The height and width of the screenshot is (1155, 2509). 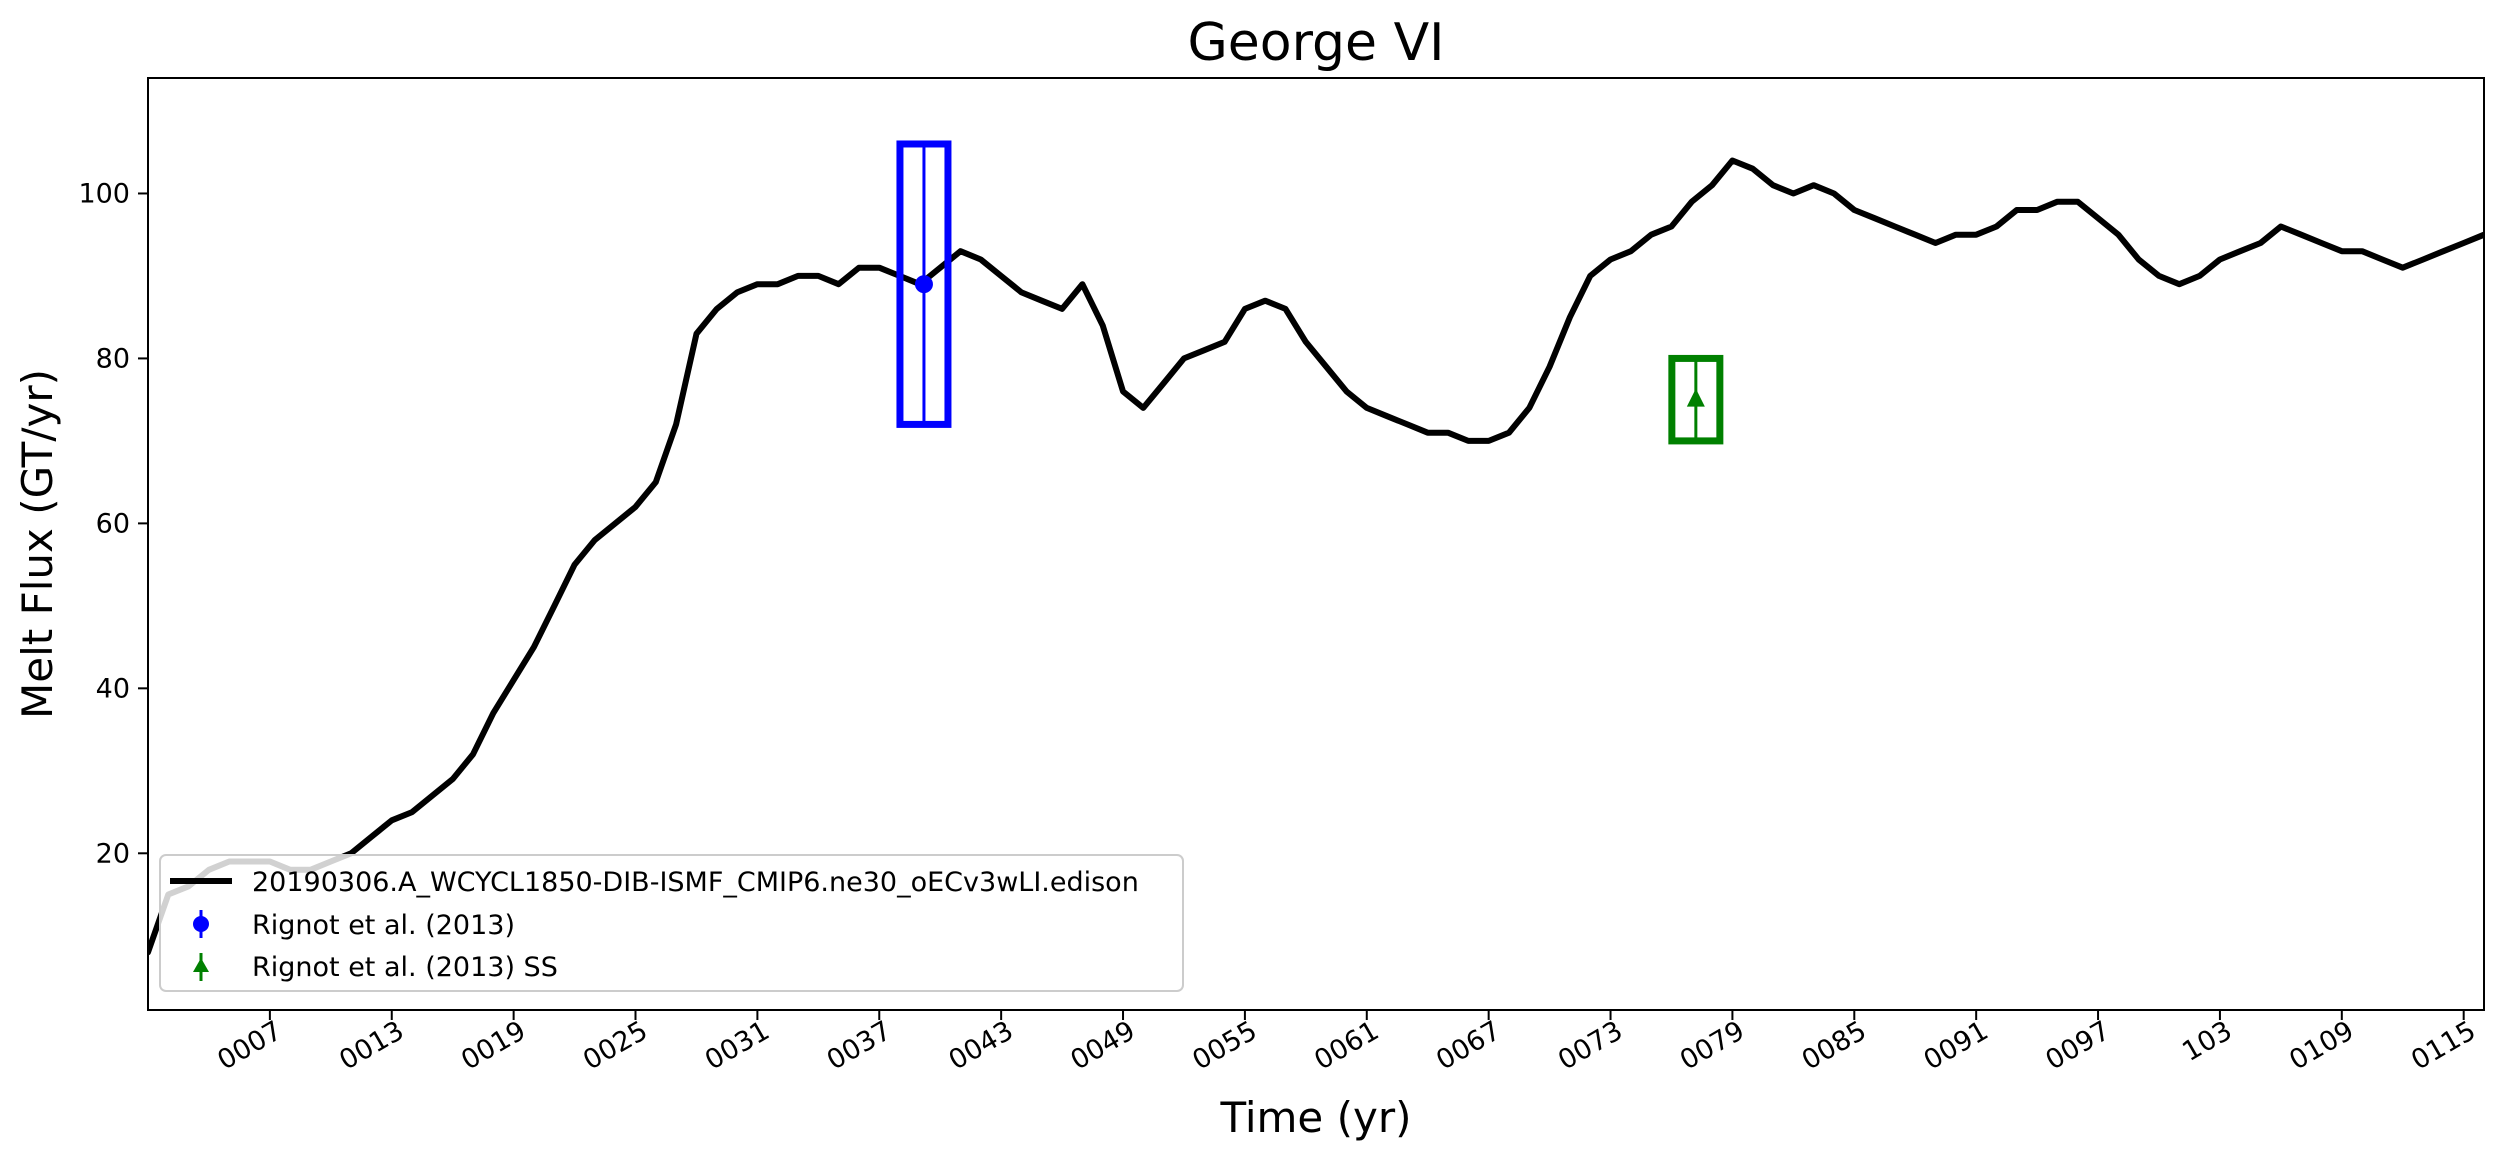 I want to click on x-tick-label: 103, so click(x=2207, y=1041).